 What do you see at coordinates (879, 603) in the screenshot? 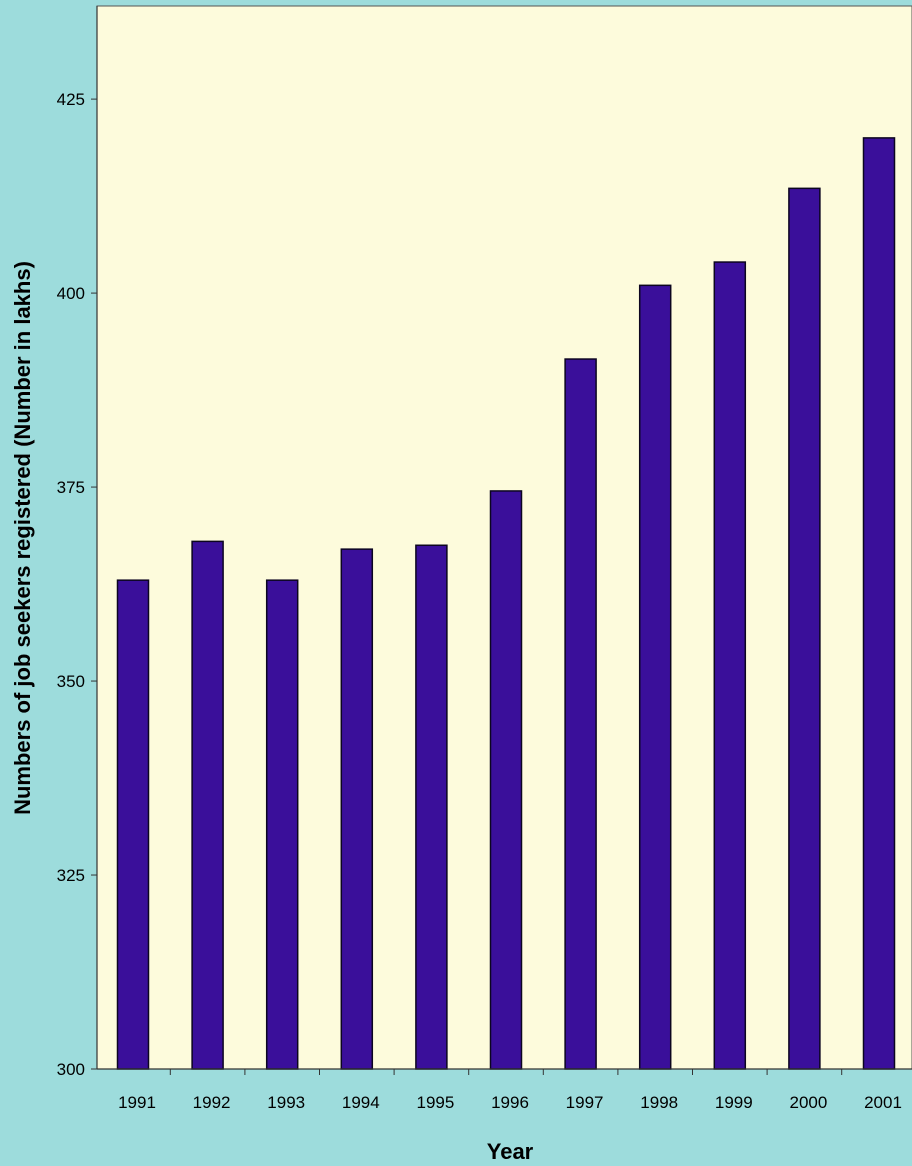
I see `bar-2001` at bounding box center [879, 603].